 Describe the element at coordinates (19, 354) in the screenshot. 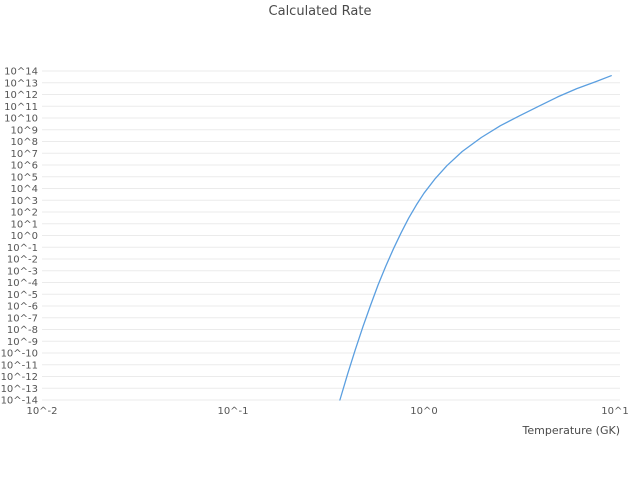

I see `y-tick-label: 10^-10` at that location.